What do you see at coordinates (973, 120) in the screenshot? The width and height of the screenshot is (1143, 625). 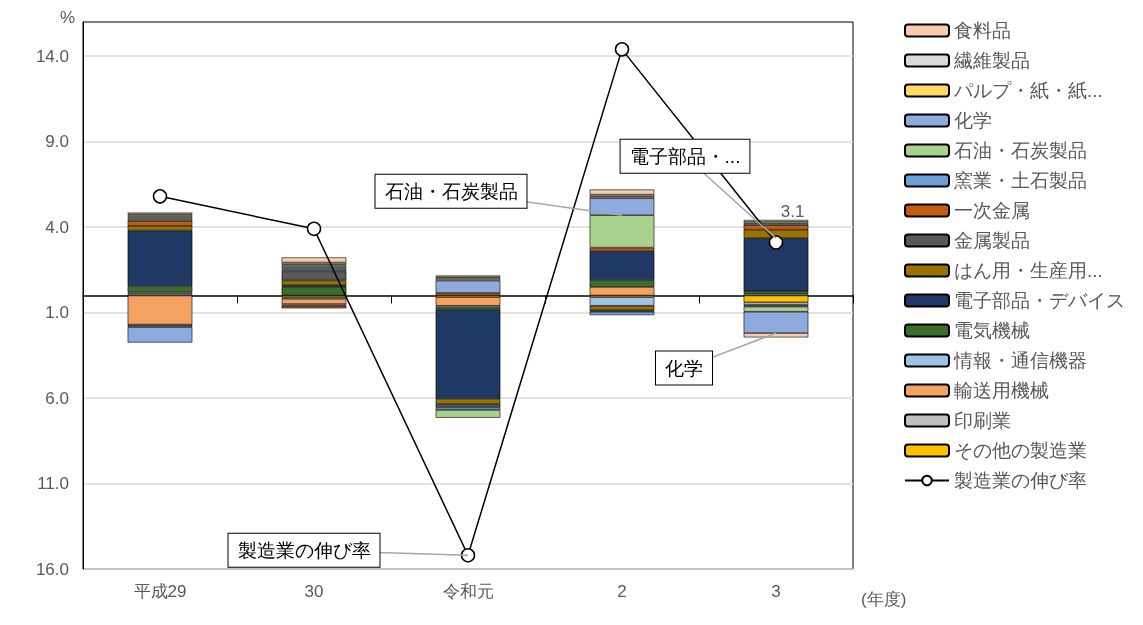 I see `legend-label: 化学` at bounding box center [973, 120].